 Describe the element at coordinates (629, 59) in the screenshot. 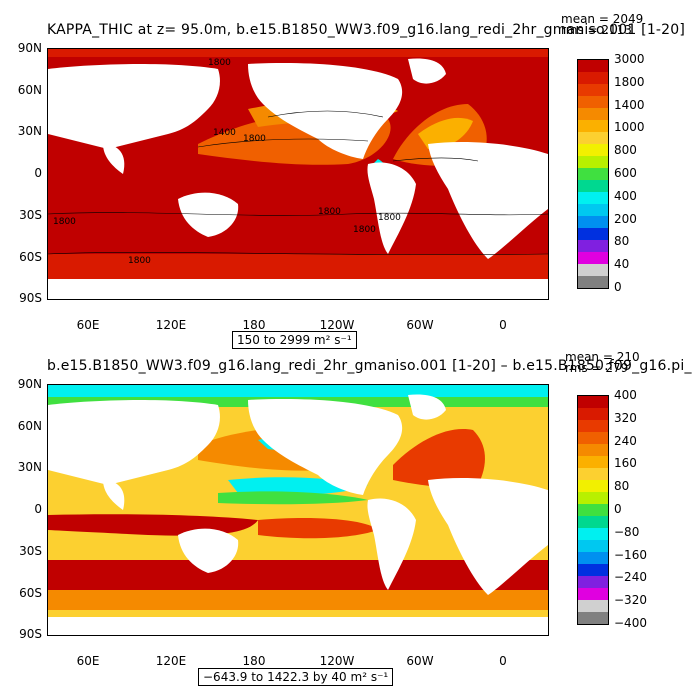

I see `colorbar-label: 3000` at that location.